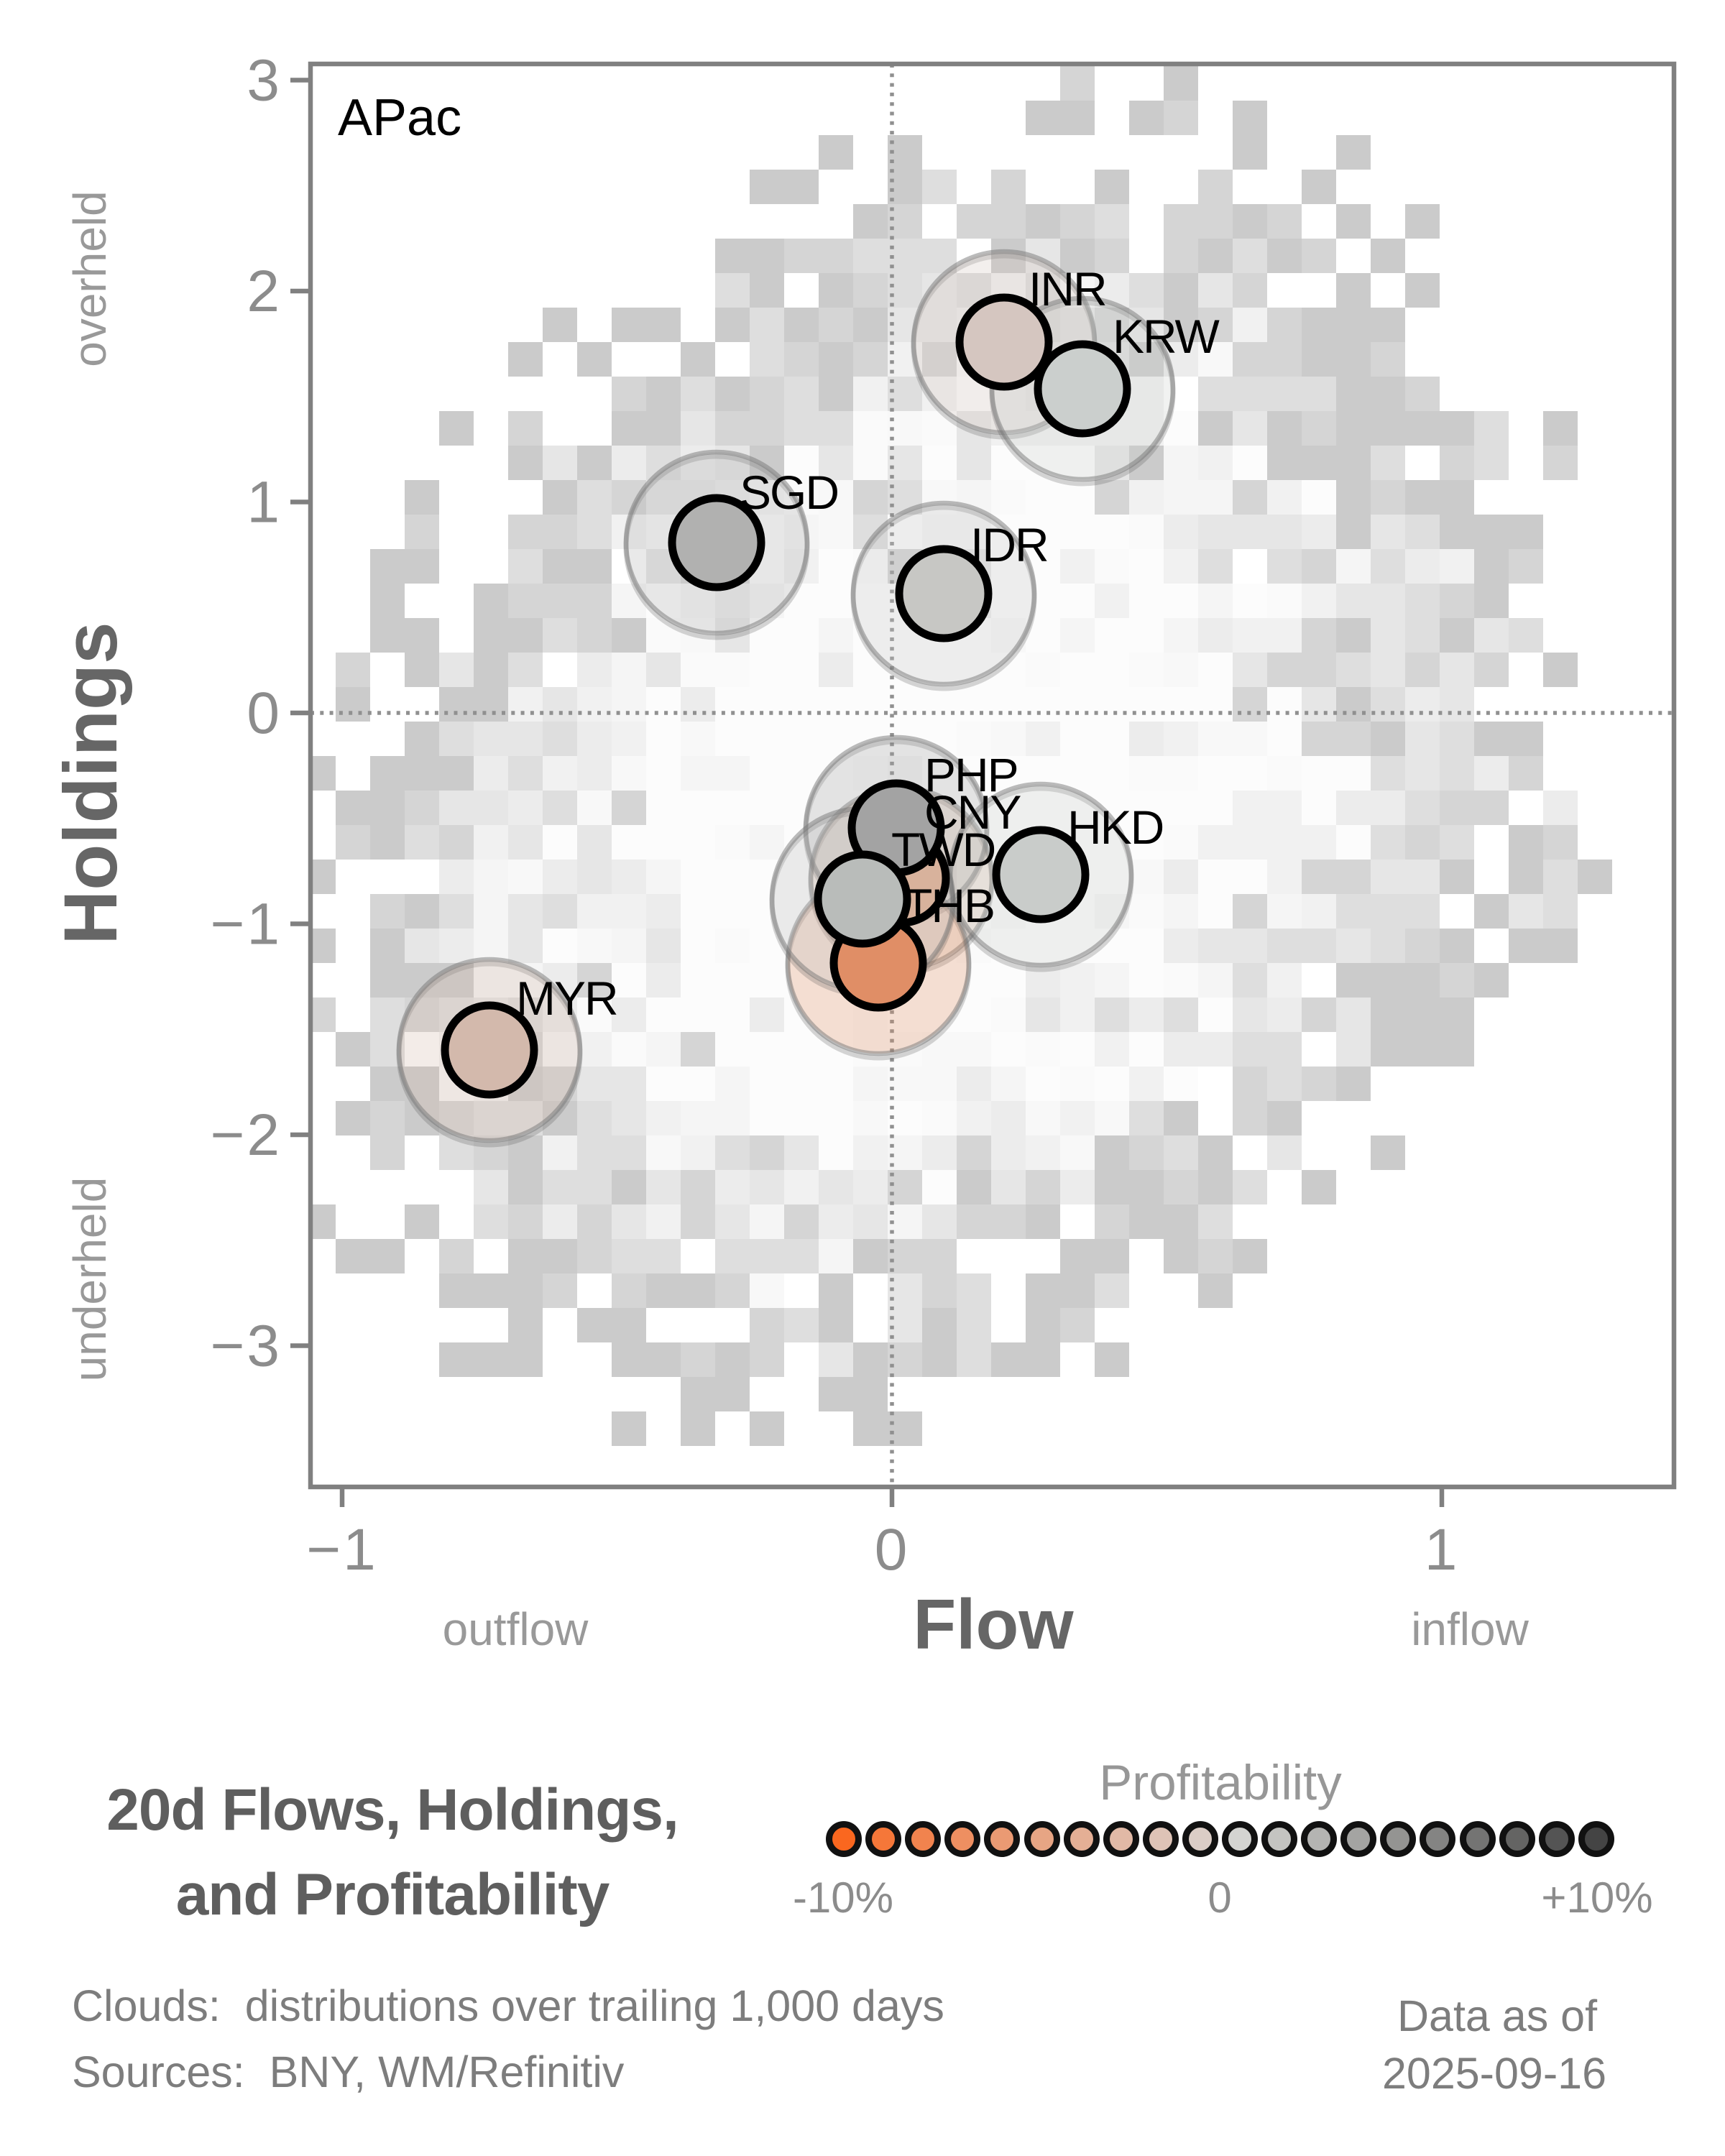 Image resolution: width=1725 pixels, height=2156 pixels. What do you see at coordinates (1166, 336) in the screenshot?
I see `svg-text: KRW` at bounding box center [1166, 336].